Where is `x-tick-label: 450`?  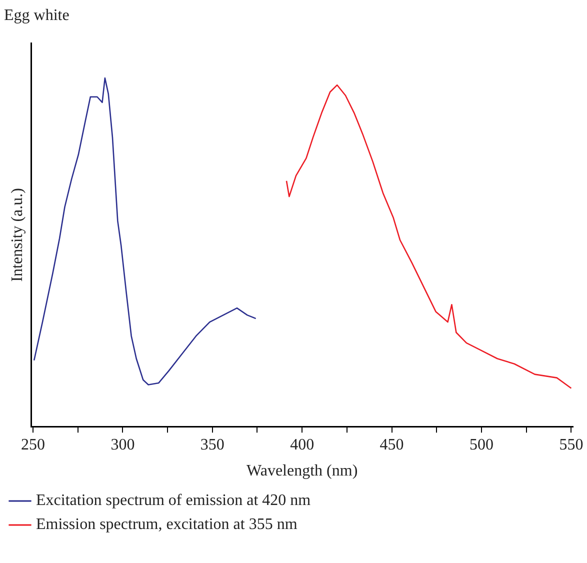
x-tick-label: 450 is located at coordinates (392, 445).